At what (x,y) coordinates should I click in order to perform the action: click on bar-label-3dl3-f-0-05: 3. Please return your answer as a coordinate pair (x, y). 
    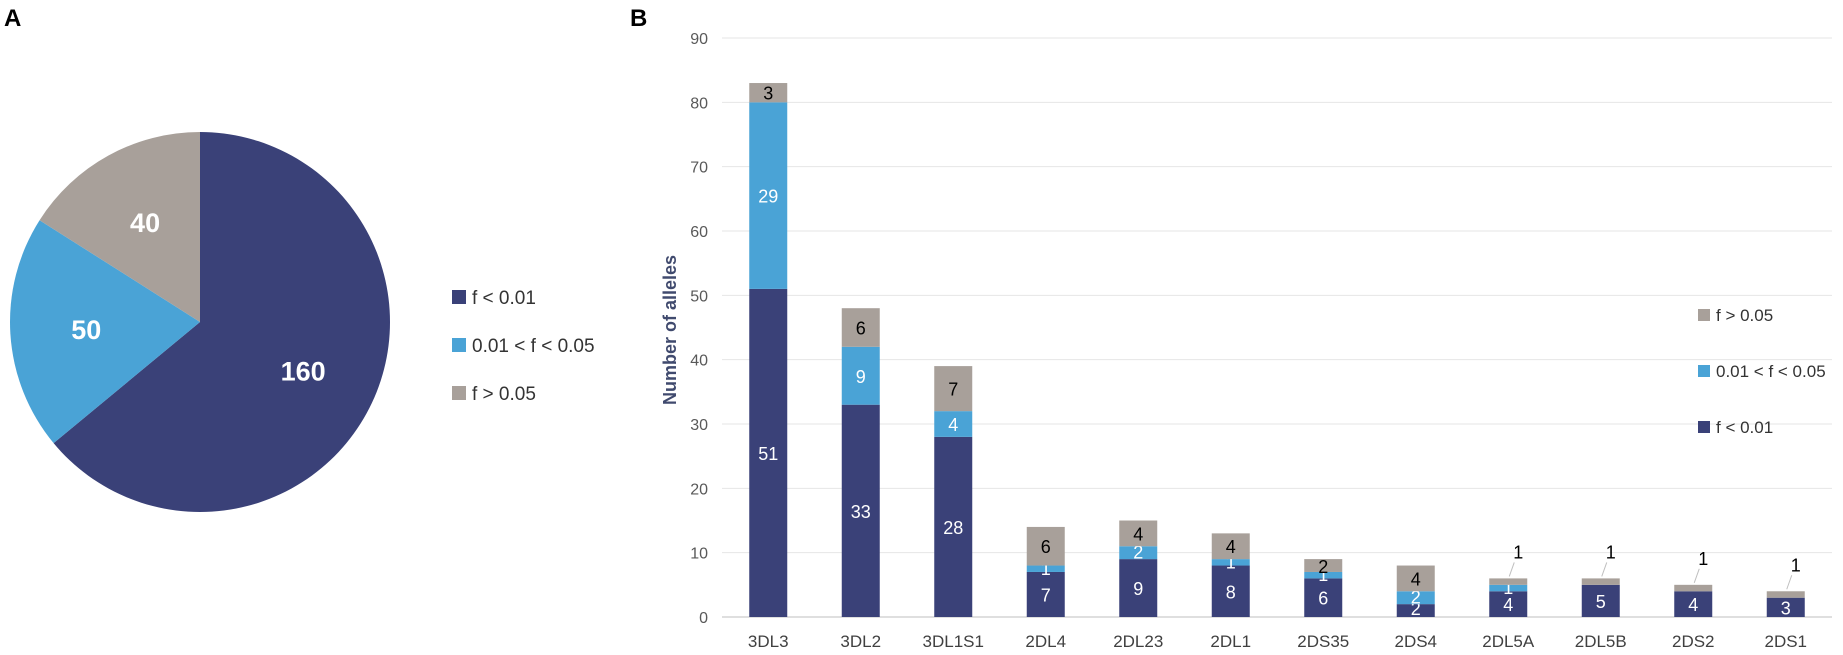
    Looking at the image, I should click on (768, 94).